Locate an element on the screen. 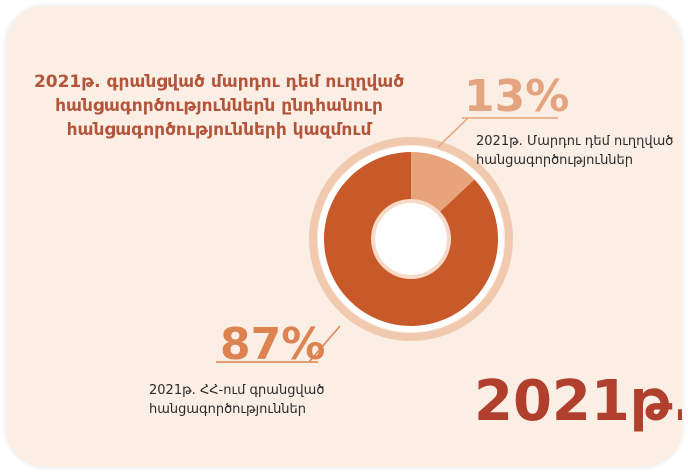 The height and width of the screenshot is (473, 688). slice-label-13: 13% is located at coordinates (517, 96).